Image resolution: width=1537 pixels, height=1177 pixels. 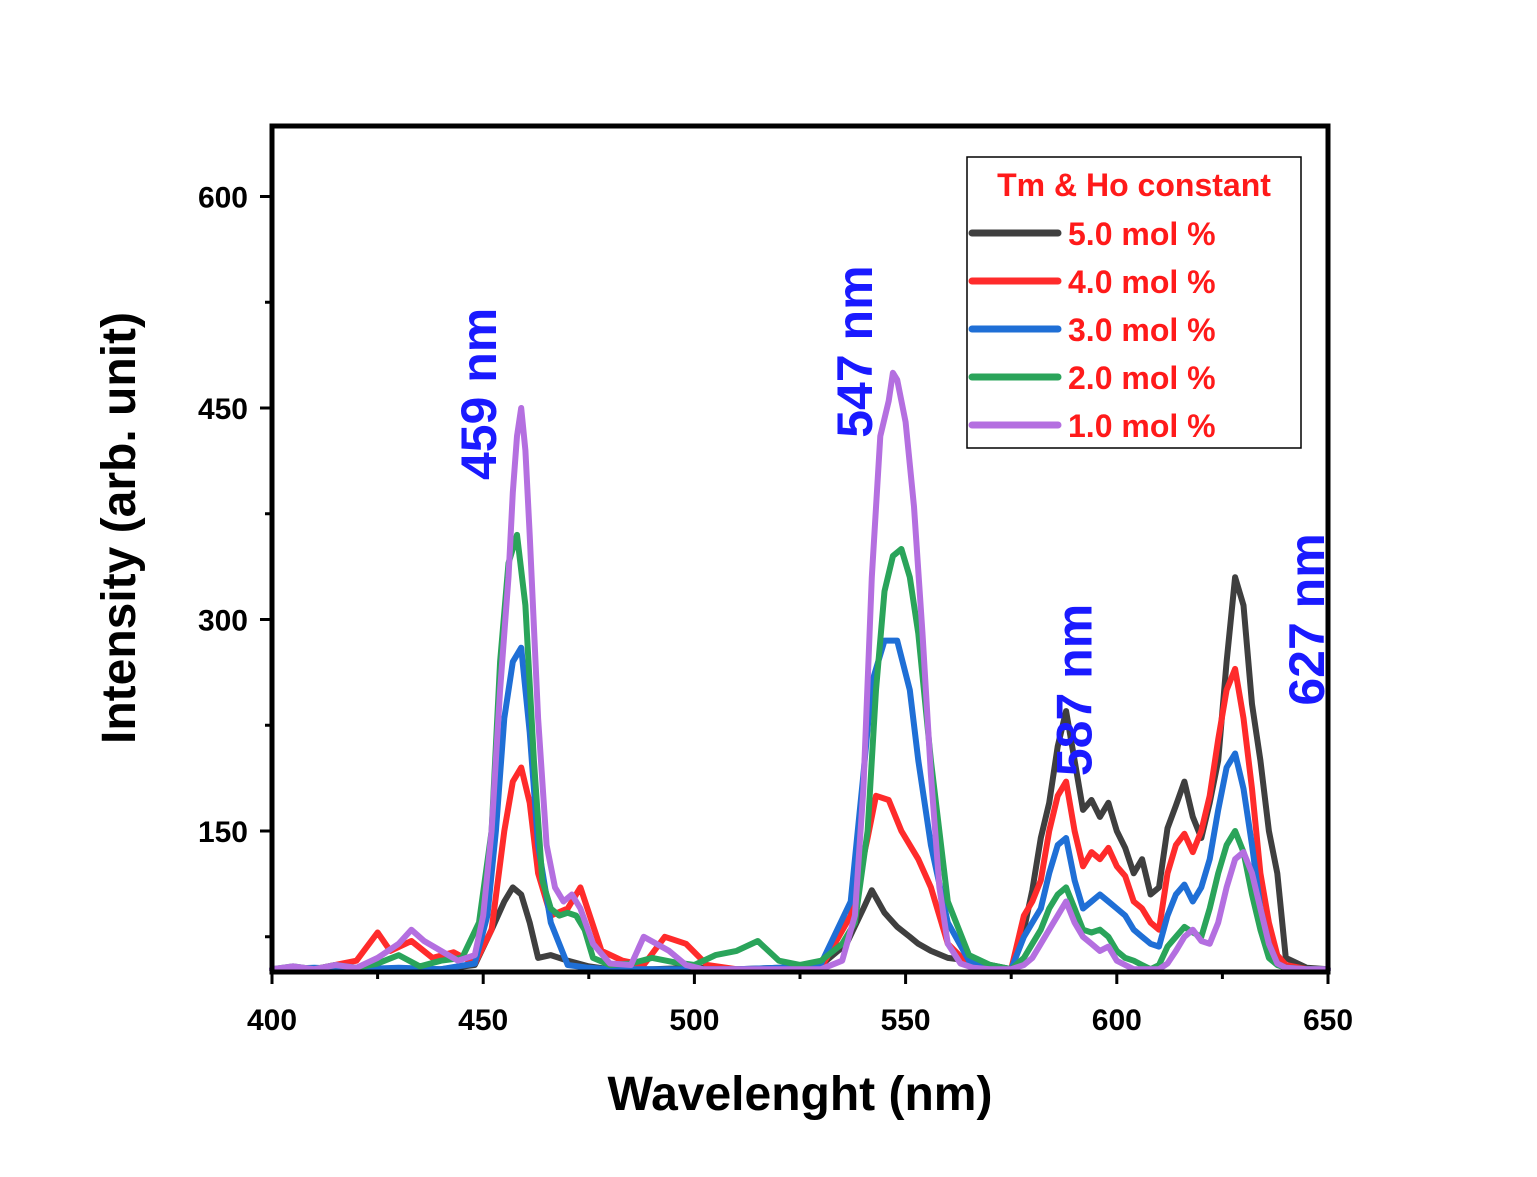 I want to click on legend-label-1: 5.0 mol %, so click(x=1142, y=234).